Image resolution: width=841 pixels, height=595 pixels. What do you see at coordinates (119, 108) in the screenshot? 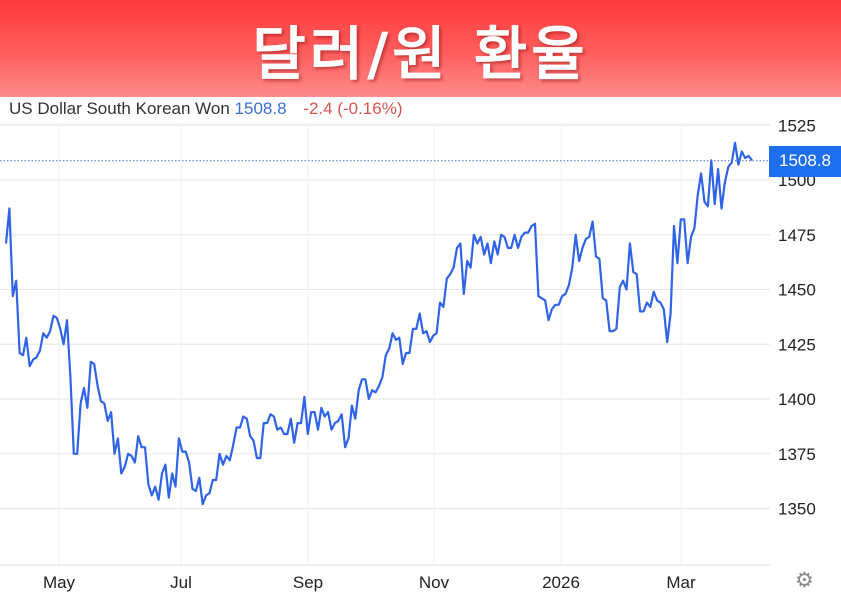
I see `instrument-name: US Dollar South Korean Won` at bounding box center [119, 108].